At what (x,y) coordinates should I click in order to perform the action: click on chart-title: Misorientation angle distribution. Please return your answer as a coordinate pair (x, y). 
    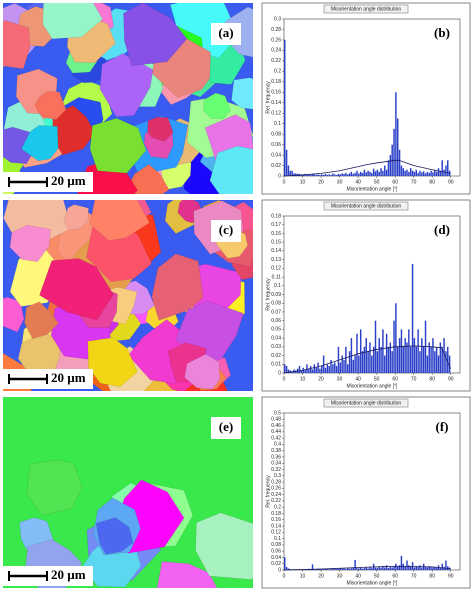
    Looking at the image, I should click on (366, 206).